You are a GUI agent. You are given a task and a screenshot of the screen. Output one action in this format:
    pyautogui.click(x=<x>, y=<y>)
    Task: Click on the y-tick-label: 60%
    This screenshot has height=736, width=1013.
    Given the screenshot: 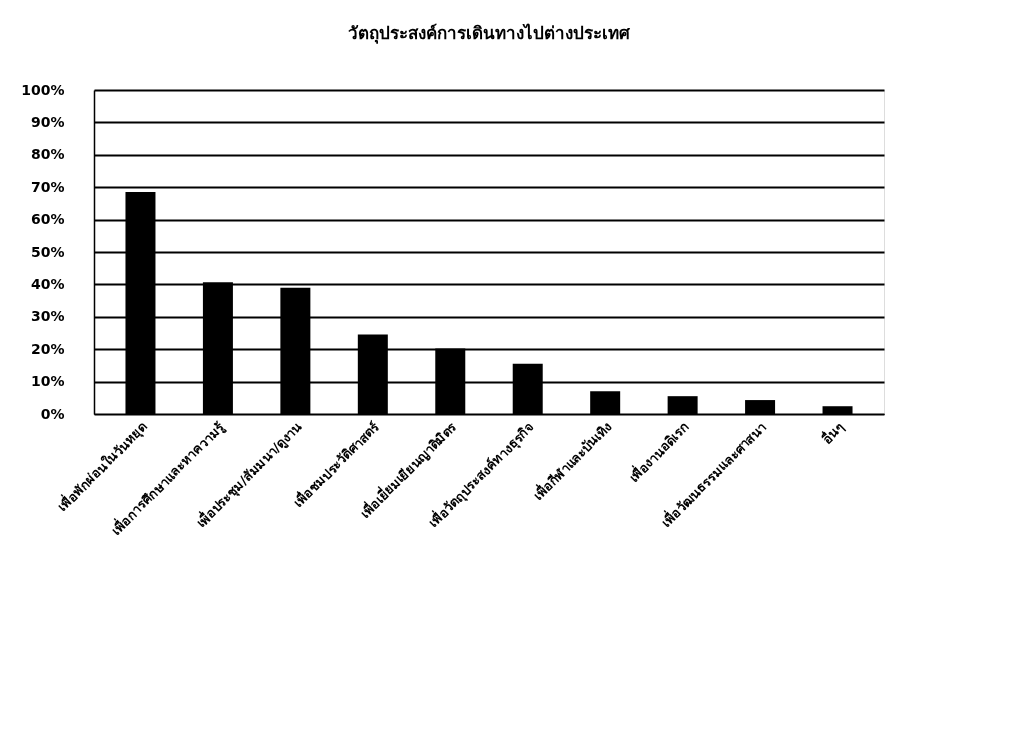 What is the action you would take?
    pyautogui.click(x=47, y=219)
    